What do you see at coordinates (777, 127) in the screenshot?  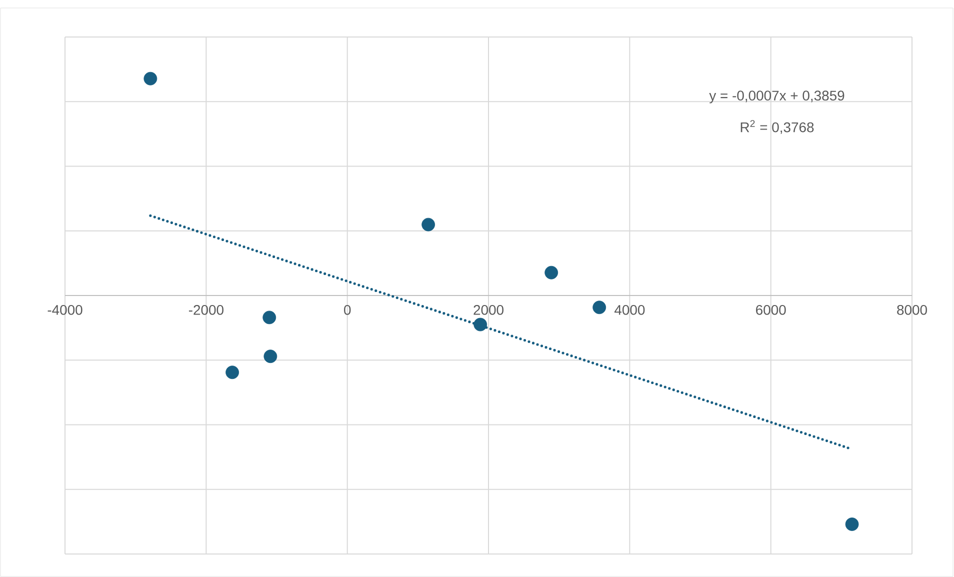 I see `annotation: R$^{2}$ = 0,3768` at bounding box center [777, 127].